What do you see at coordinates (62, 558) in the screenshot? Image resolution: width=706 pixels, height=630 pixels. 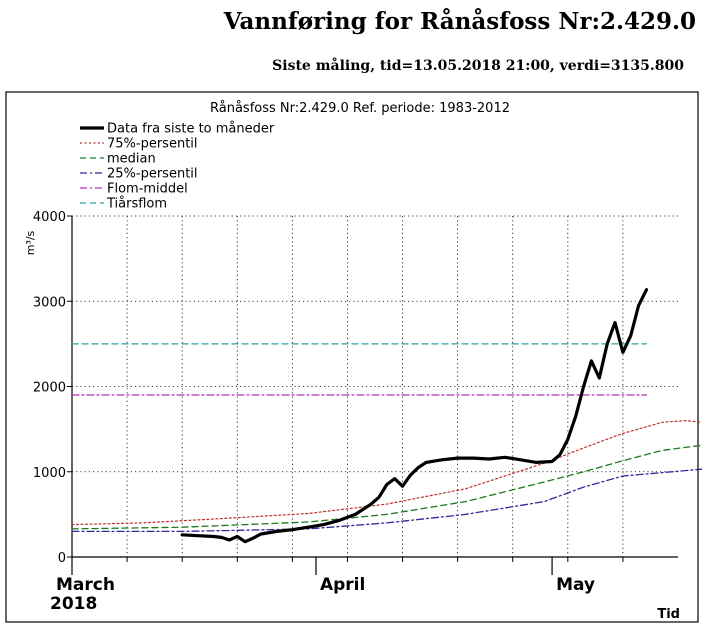 I see `y-tick-label: 0` at bounding box center [62, 558].